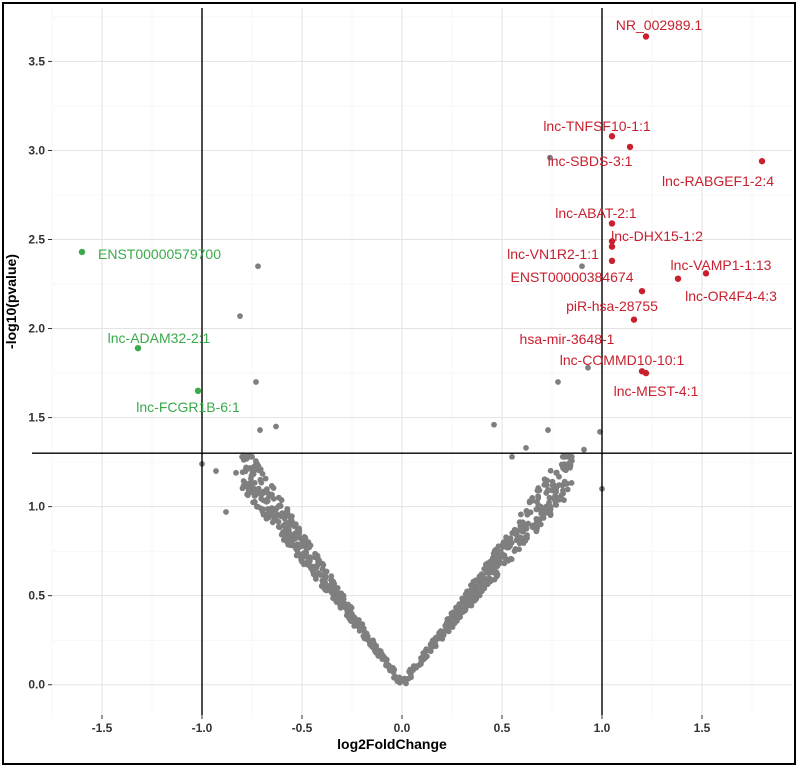  Describe the element at coordinates (36, 507) in the screenshot. I see `y-tick-label: 1.0` at that location.